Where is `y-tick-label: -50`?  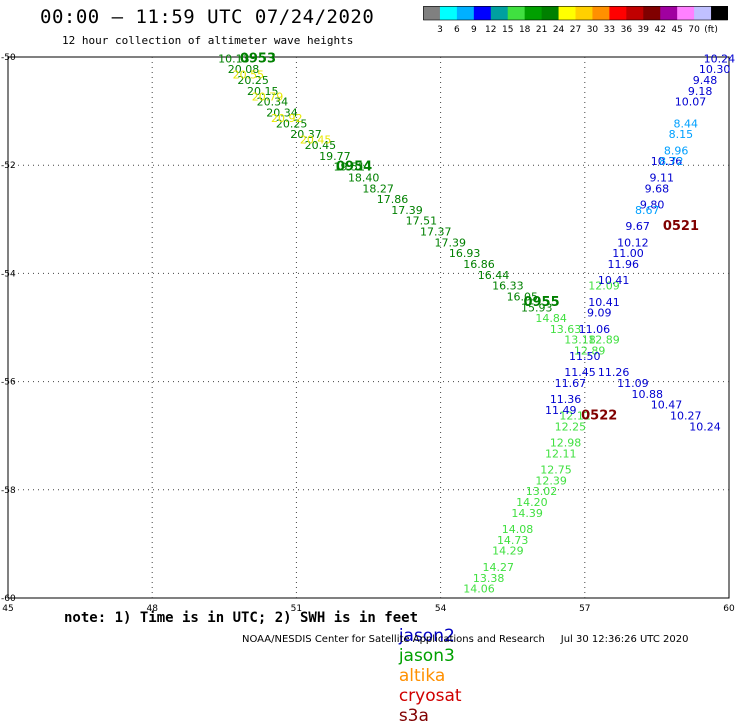 y-tick-label: -50 is located at coordinates (8, 58).